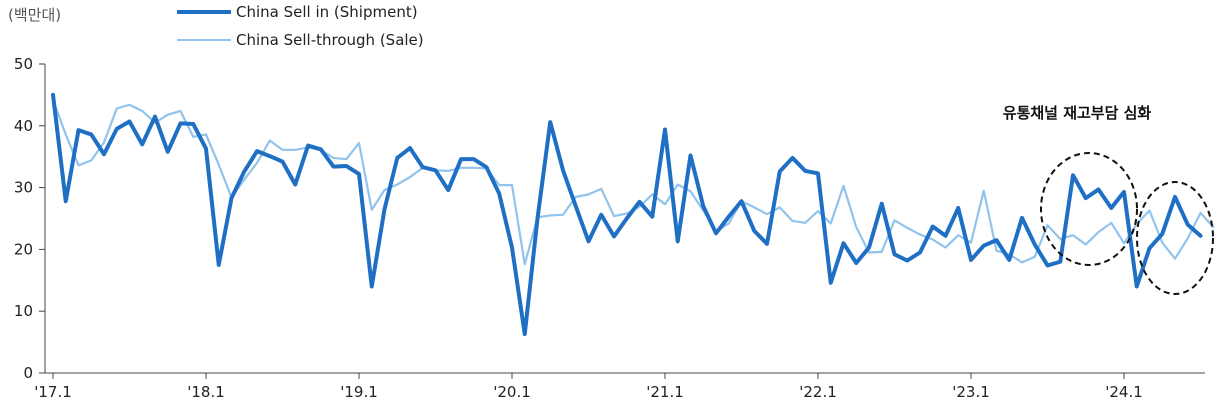 This screenshot has width=1217, height=407. What do you see at coordinates (23, 126) in the screenshot?
I see `y-tick-label: 40` at bounding box center [23, 126].